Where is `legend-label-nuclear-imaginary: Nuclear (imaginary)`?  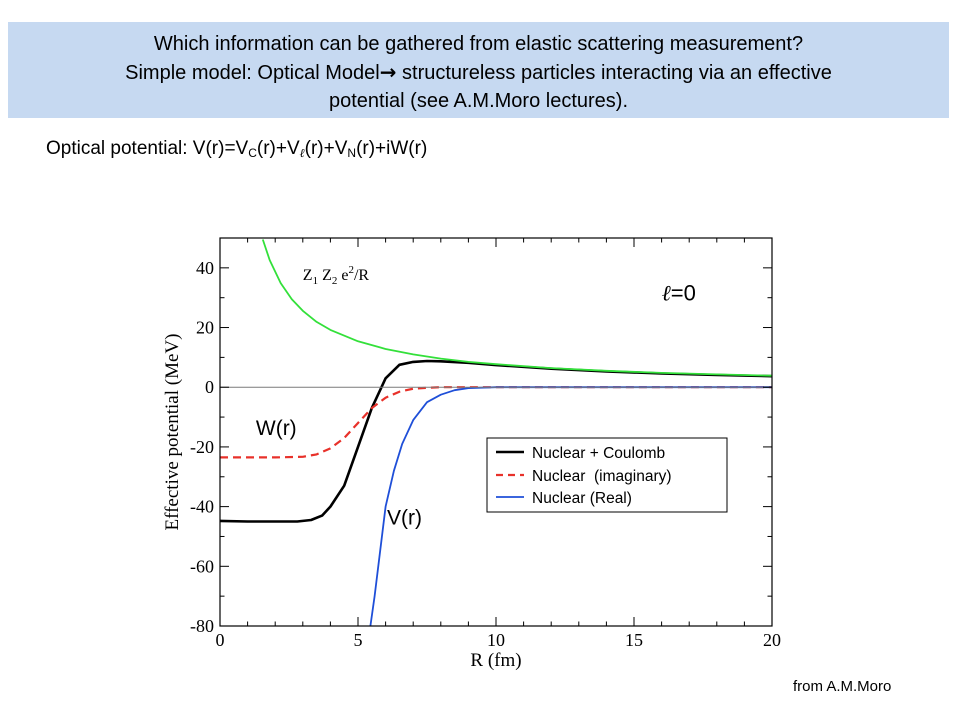 legend-label-nuclear-imaginary: Nuclear (imaginary) is located at coordinates (602, 476).